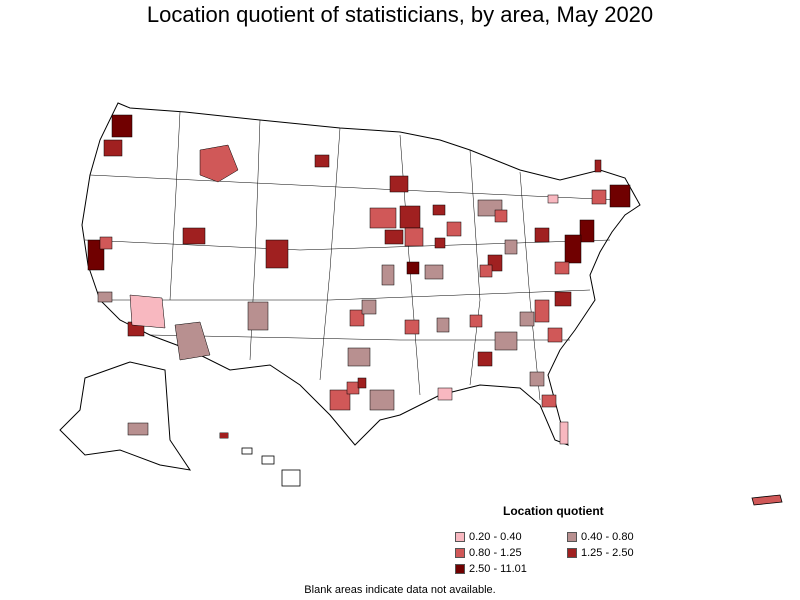  I want to click on legend-item-2: 0.80 - 1.25, so click(511, 553).